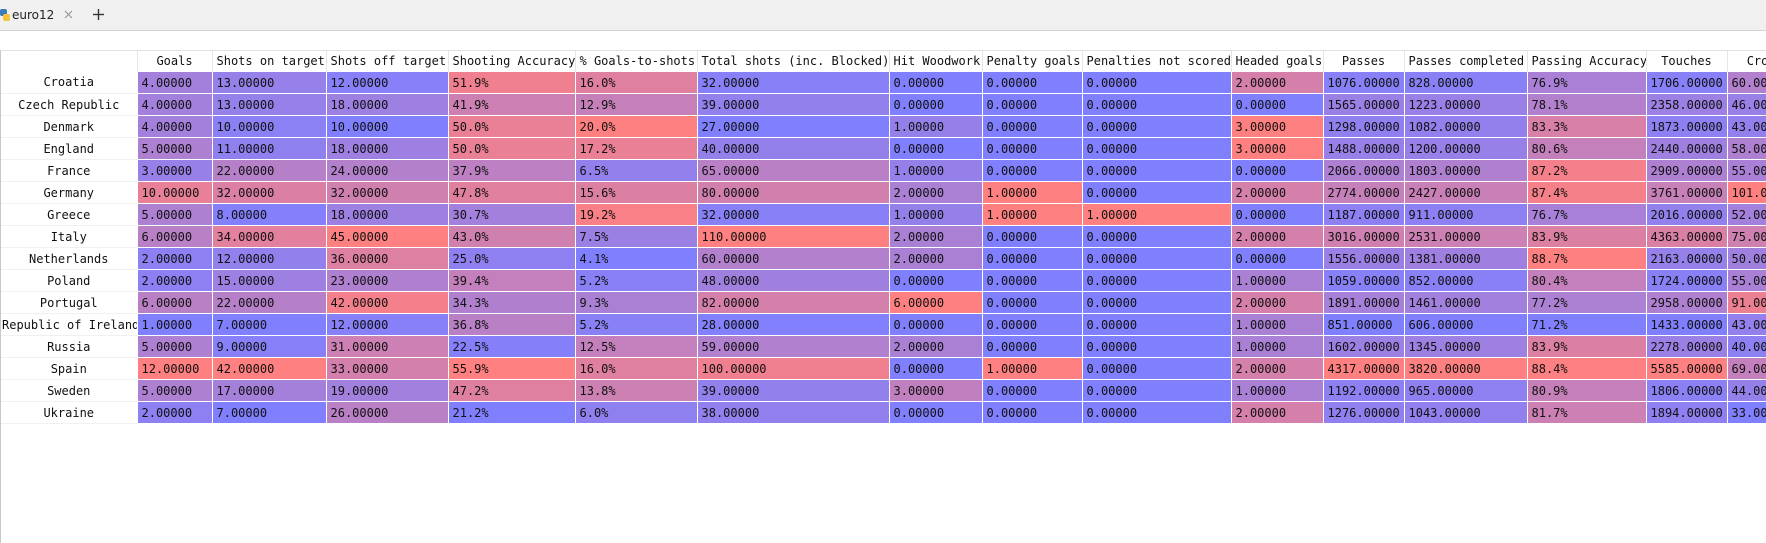 The width and height of the screenshot is (1766, 543). I want to click on data-cell: 30.7%, so click(511, 214).